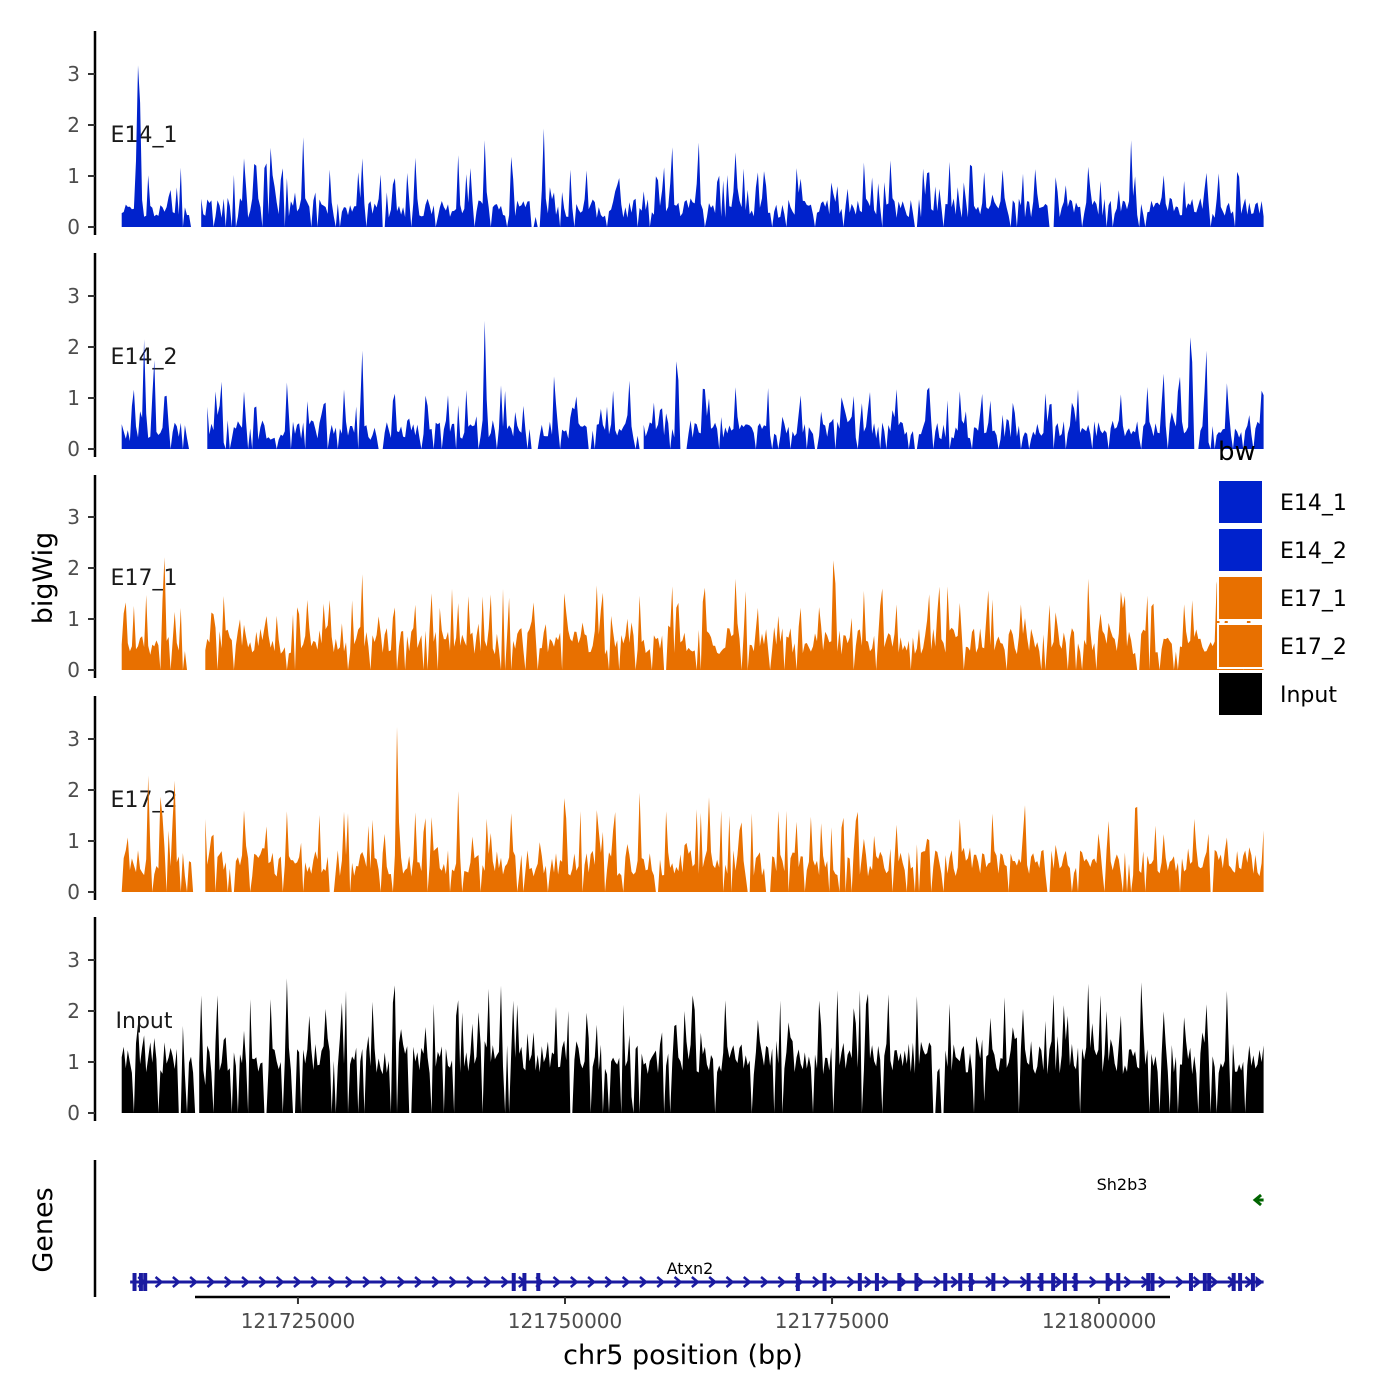 This screenshot has width=1400, height=1400. I want to click on x-tick-label: 121775000, so click(832, 1321).